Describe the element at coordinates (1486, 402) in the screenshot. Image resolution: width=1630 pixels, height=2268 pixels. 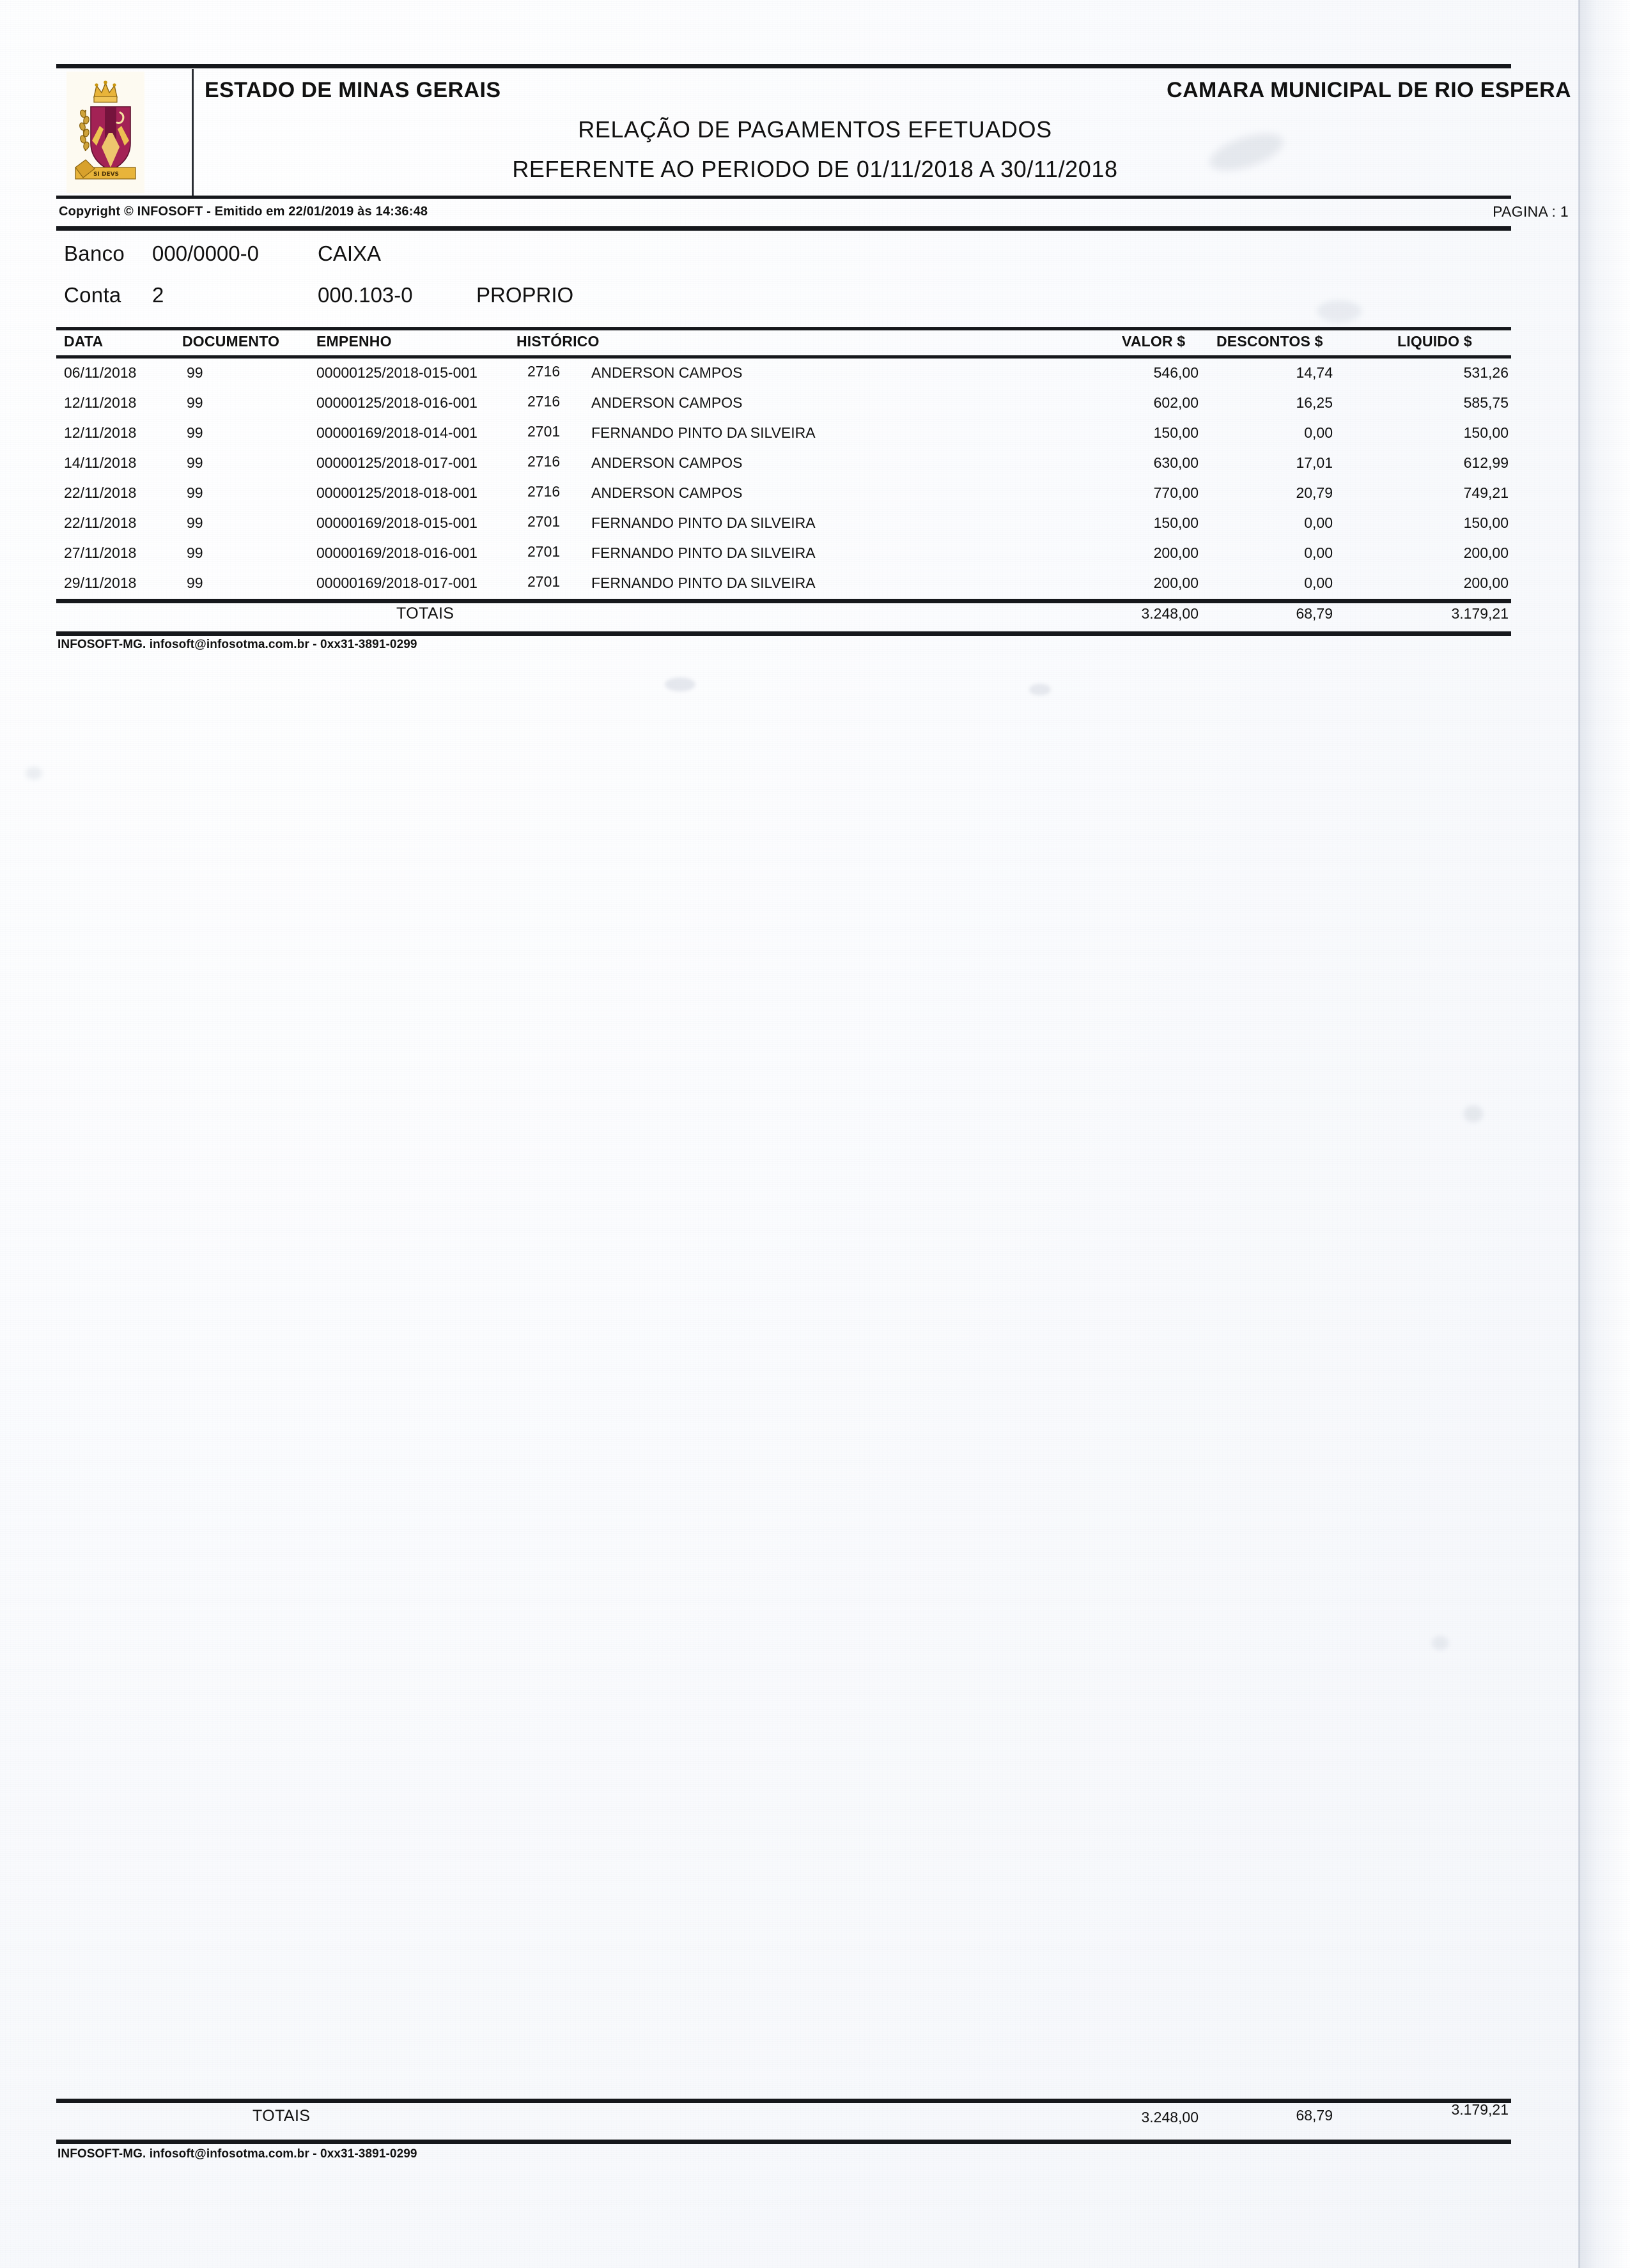
I see `cell-liquido: 585,75` at that location.